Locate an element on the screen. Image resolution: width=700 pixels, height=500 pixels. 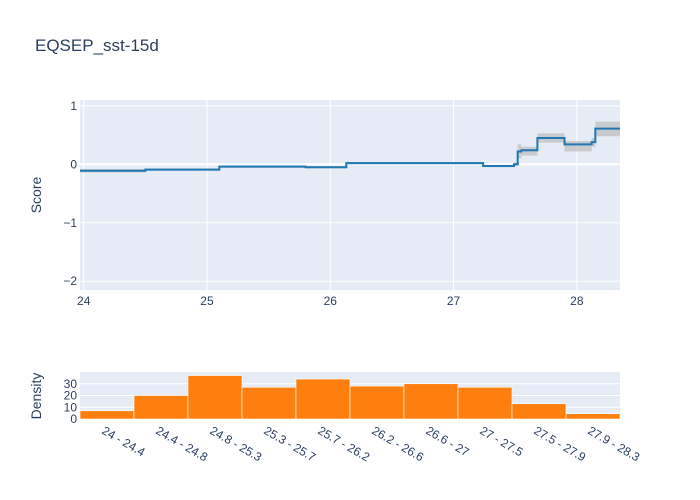
category-label: 25.7 - 26.2 is located at coordinates (344, 443).